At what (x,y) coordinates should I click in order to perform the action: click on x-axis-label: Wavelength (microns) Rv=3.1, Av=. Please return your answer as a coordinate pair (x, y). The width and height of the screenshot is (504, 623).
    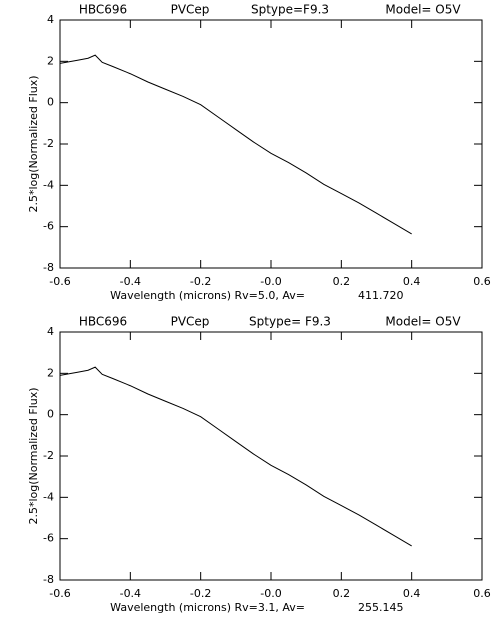
    Looking at the image, I should click on (207, 607).